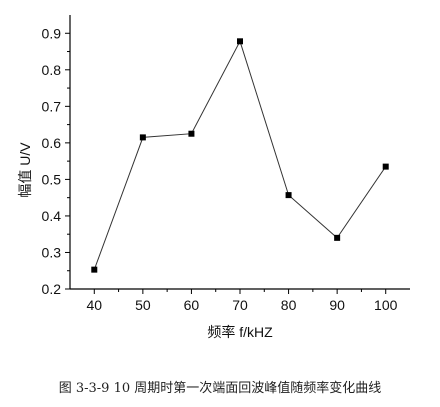 This screenshot has width=440, height=407. I want to click on y-tick-label: 0.2, so click(52, 289).